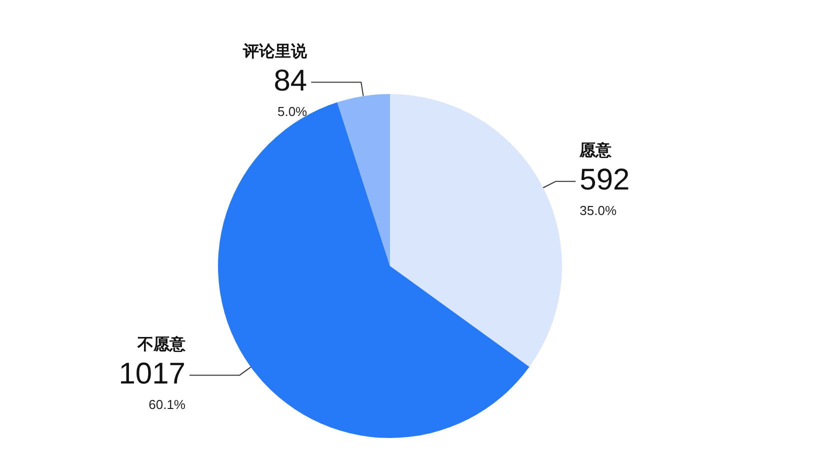  I want to click on data-label: 84, so click(291, 81).